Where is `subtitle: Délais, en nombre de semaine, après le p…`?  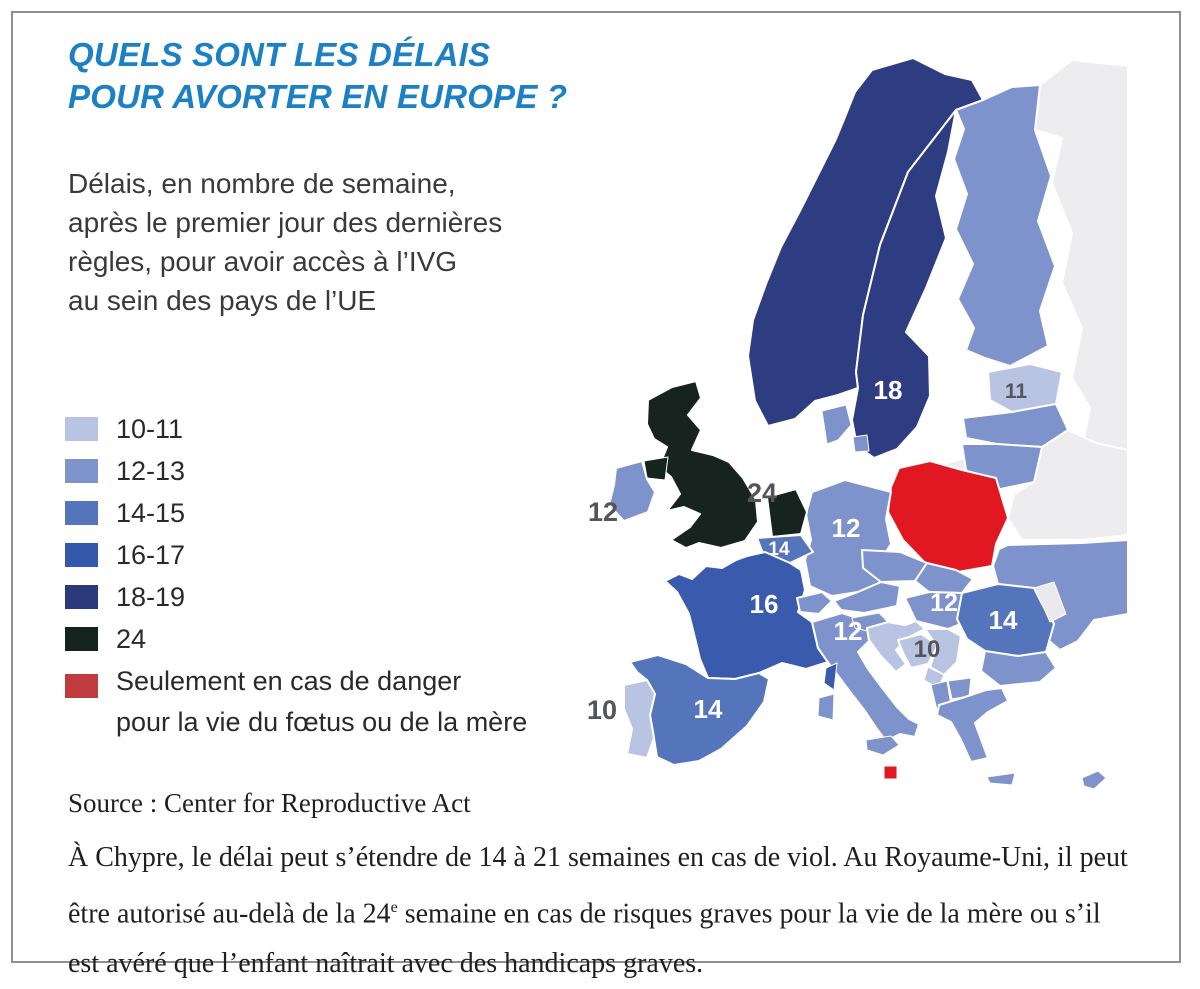
subtitle: Délais, en nombre de semaine, après le p… is located at coordinates (285, 242).